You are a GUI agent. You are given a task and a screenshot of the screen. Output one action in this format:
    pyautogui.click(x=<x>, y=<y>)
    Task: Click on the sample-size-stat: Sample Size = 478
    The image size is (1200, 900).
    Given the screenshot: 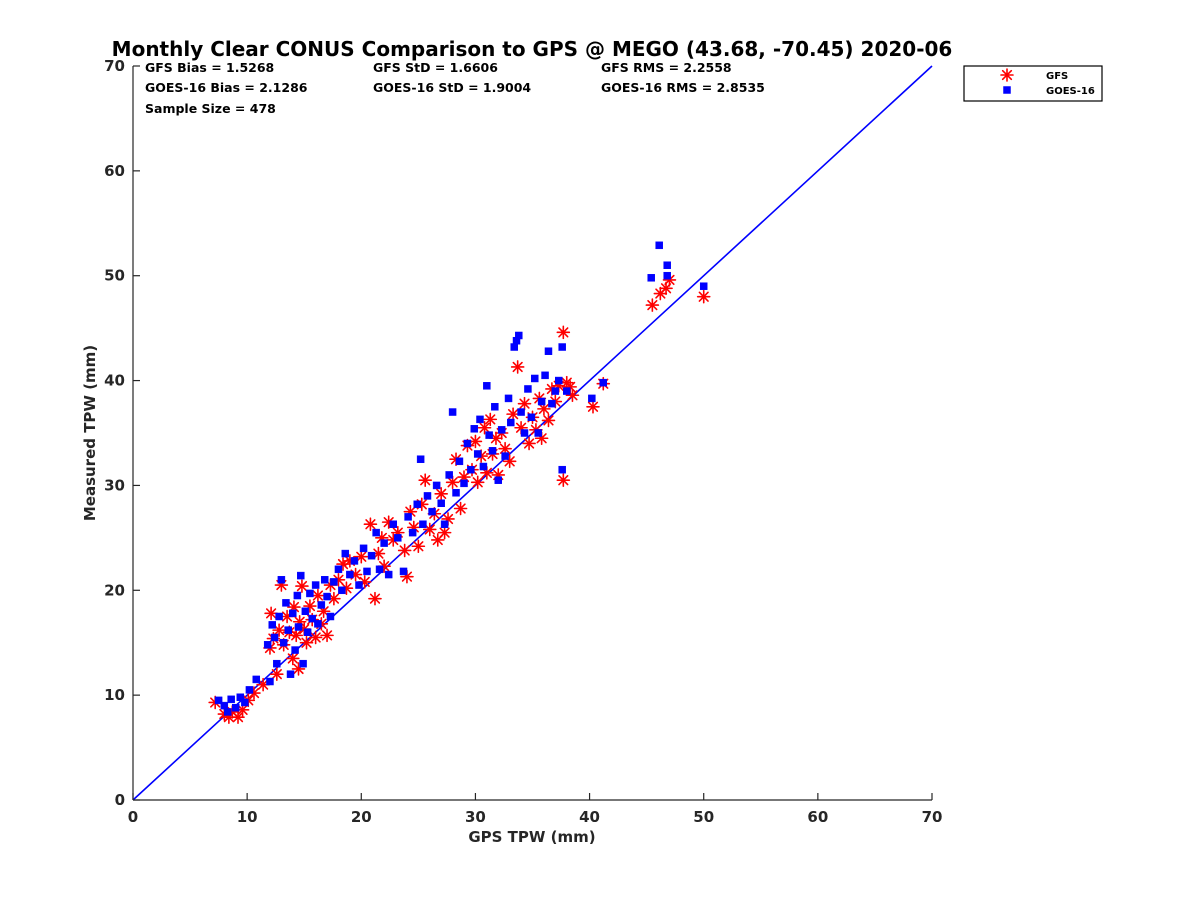 What is the action you would take?
    pyautogui.click(x=210, y=108)
    